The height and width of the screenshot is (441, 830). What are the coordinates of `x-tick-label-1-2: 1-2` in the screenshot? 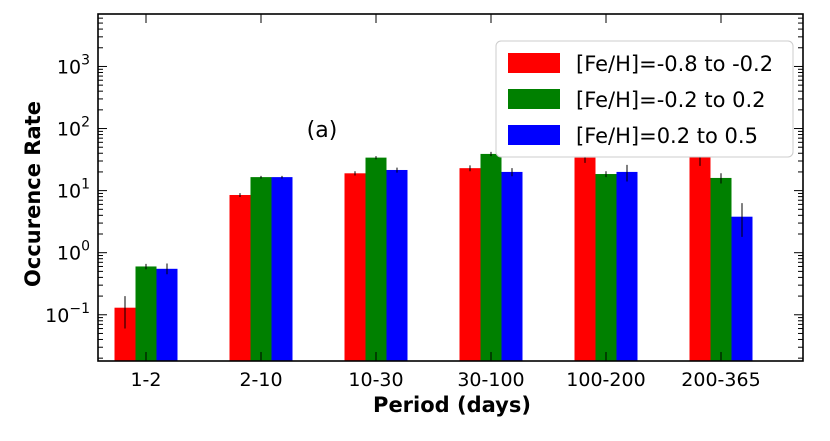 It's located at (145, 380).